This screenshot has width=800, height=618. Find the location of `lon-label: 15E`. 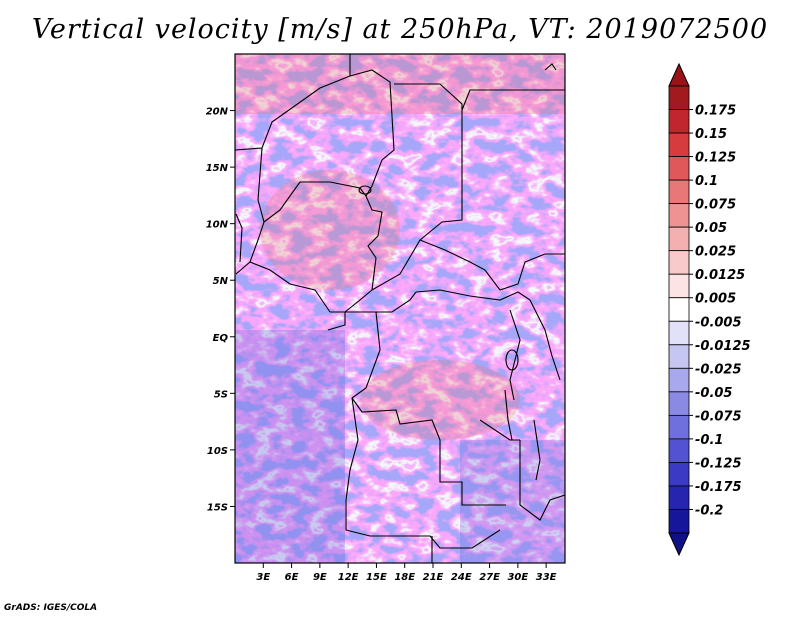

lon-label: 15E is located at coordinates (376, 577).